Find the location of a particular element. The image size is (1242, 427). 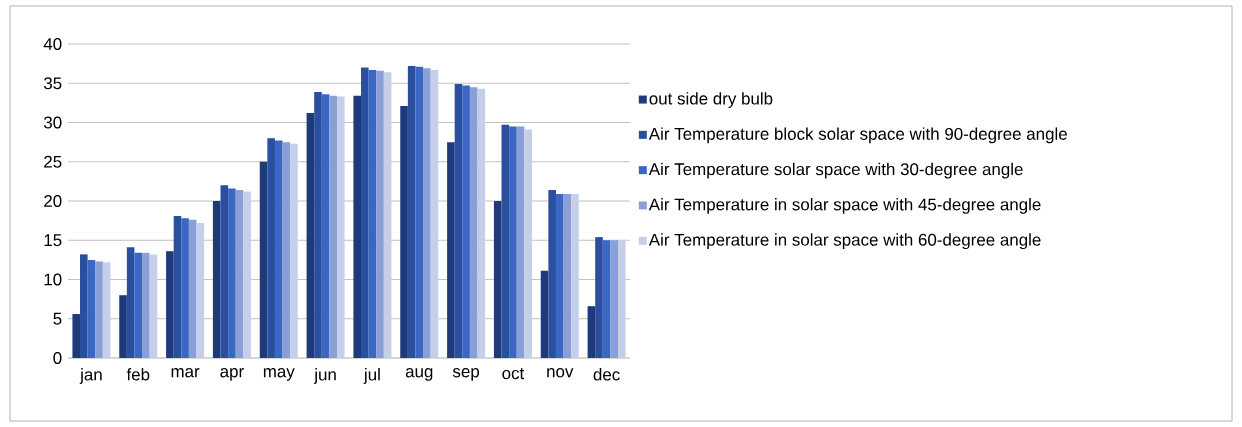

y-tick-label: 30 is located at coordinates (52, 122).